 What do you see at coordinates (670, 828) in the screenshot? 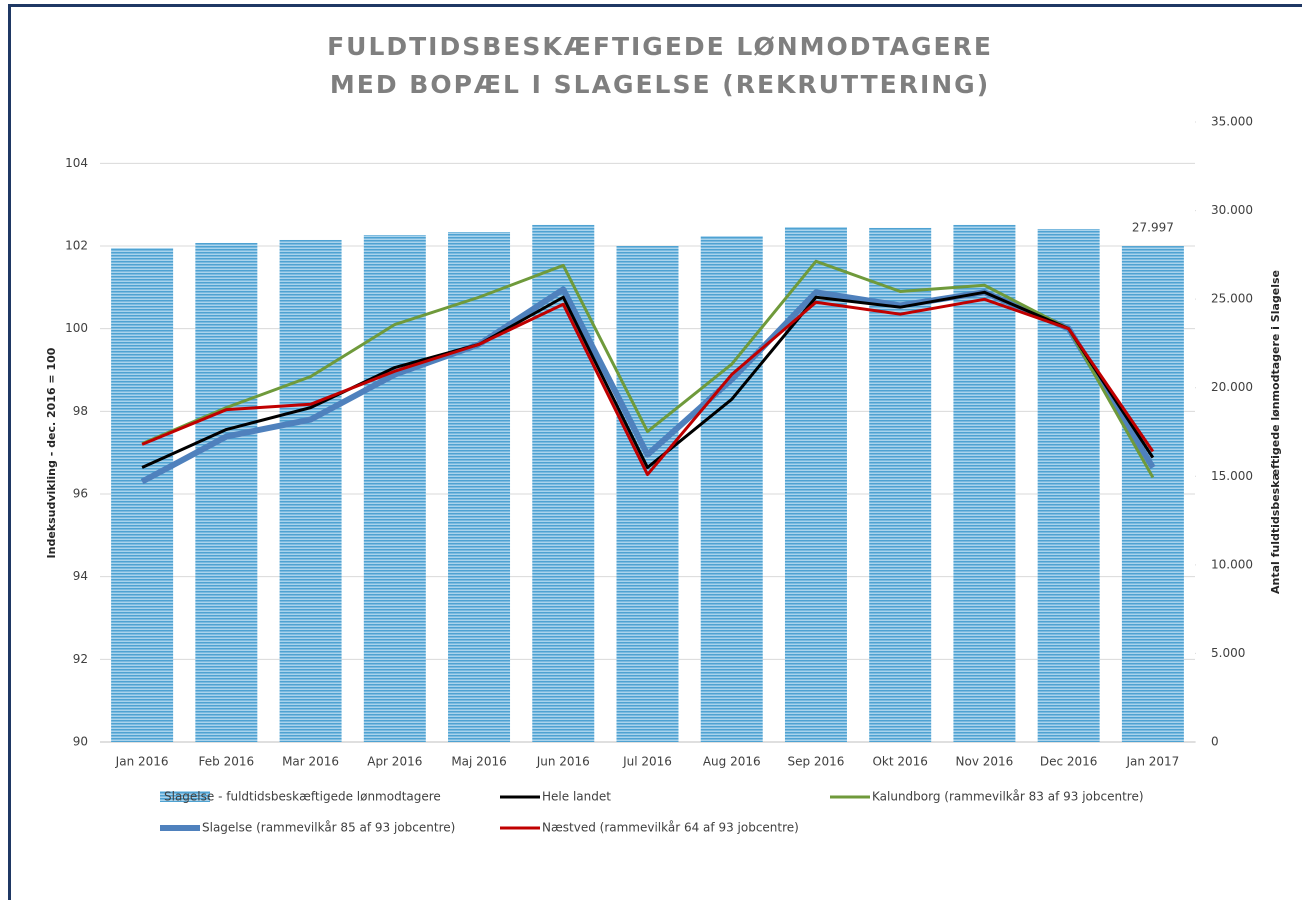
I see `legend-label: Næstved (rammevilkår 64 af 93 jobcentre)` at bounding box center [670, 828].